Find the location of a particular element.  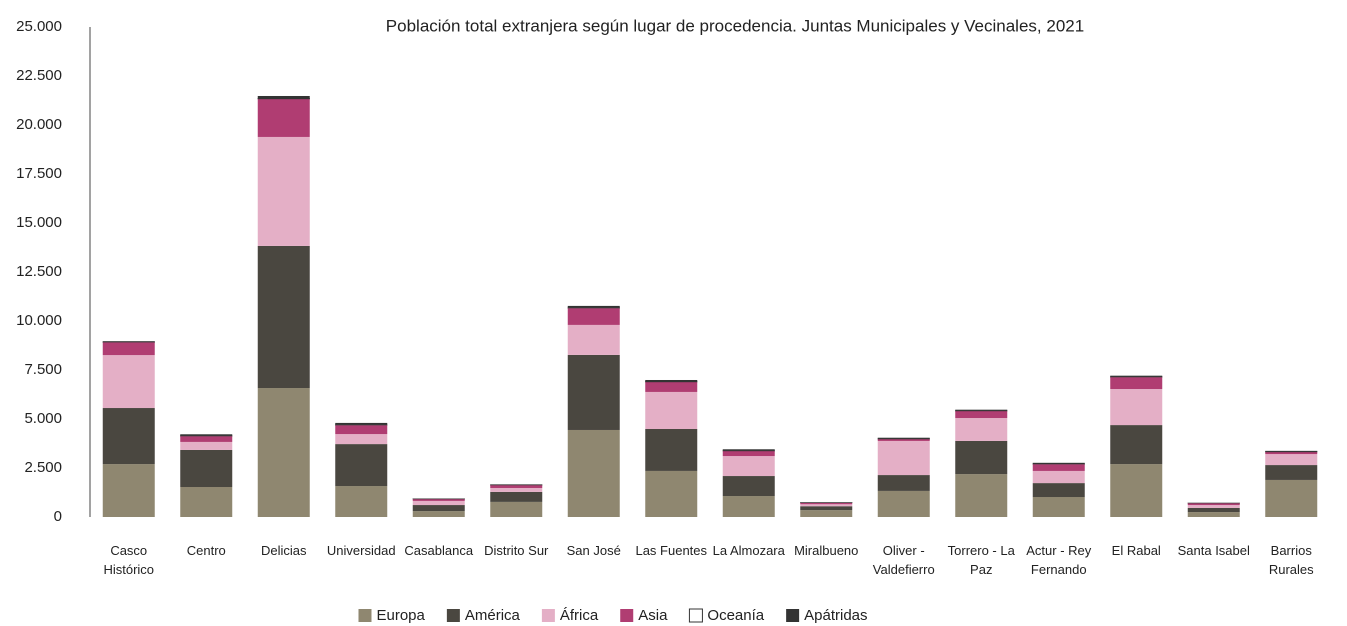

legend-label: Oceanía is located at coordinates (735, 615).